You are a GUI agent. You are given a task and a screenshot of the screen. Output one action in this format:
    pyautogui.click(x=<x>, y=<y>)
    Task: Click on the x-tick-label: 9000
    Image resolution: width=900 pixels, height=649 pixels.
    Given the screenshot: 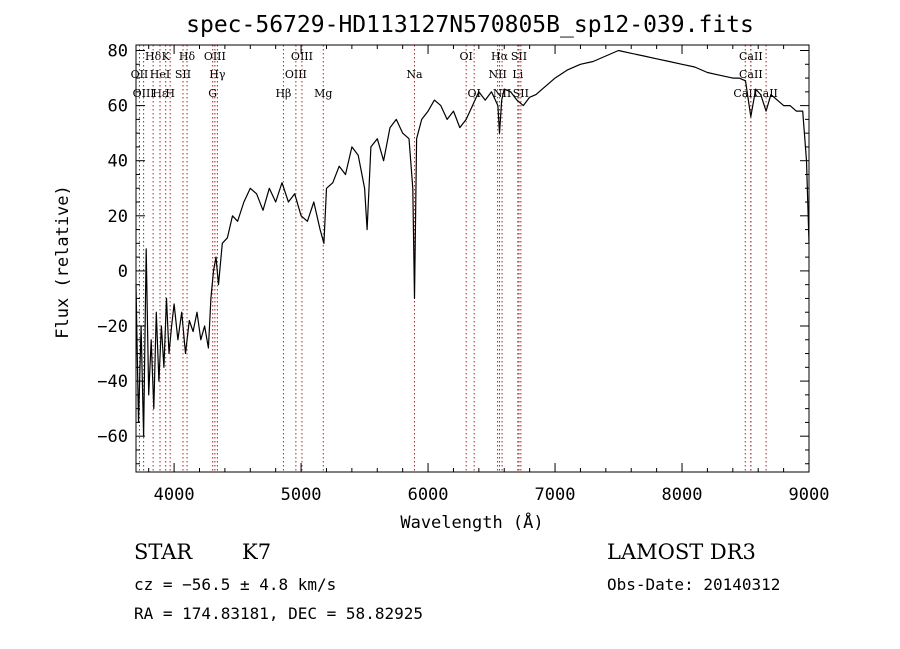 What is the action you would take?
    pyautogui.click(x=809, y=495)
    